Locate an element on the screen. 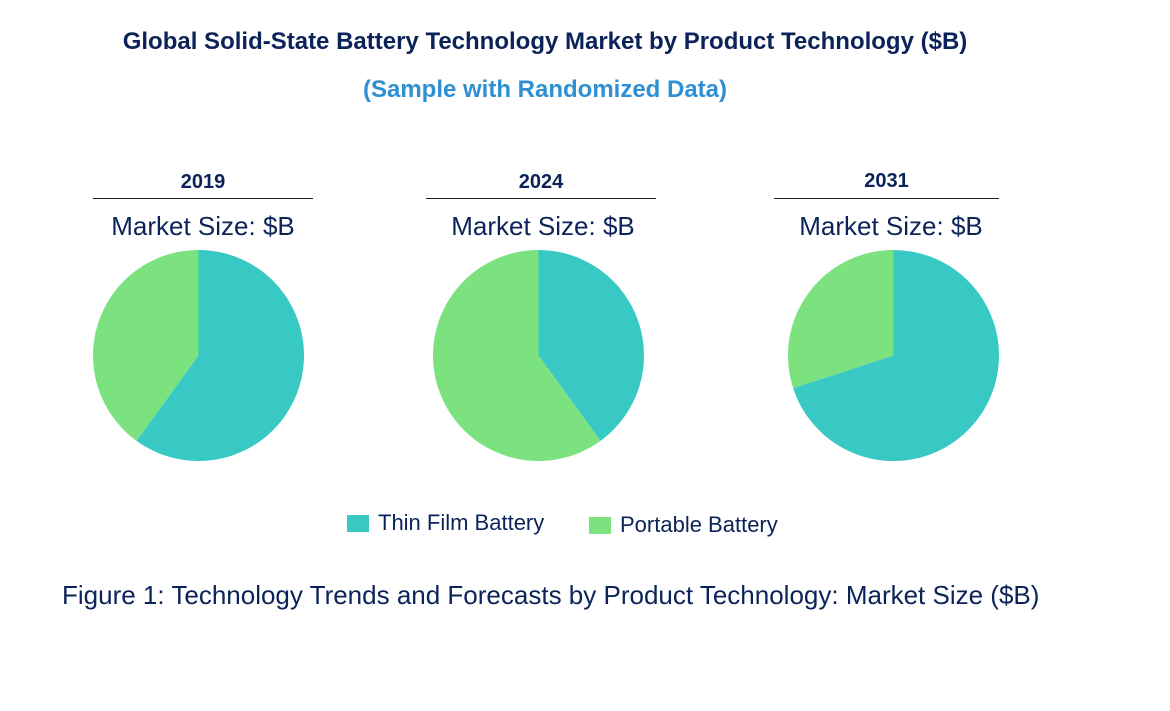 Image resolution: width=1170 pixels, height=711 pixels. pie-slice-2024-thin-film is located at coordinates (591, 345).